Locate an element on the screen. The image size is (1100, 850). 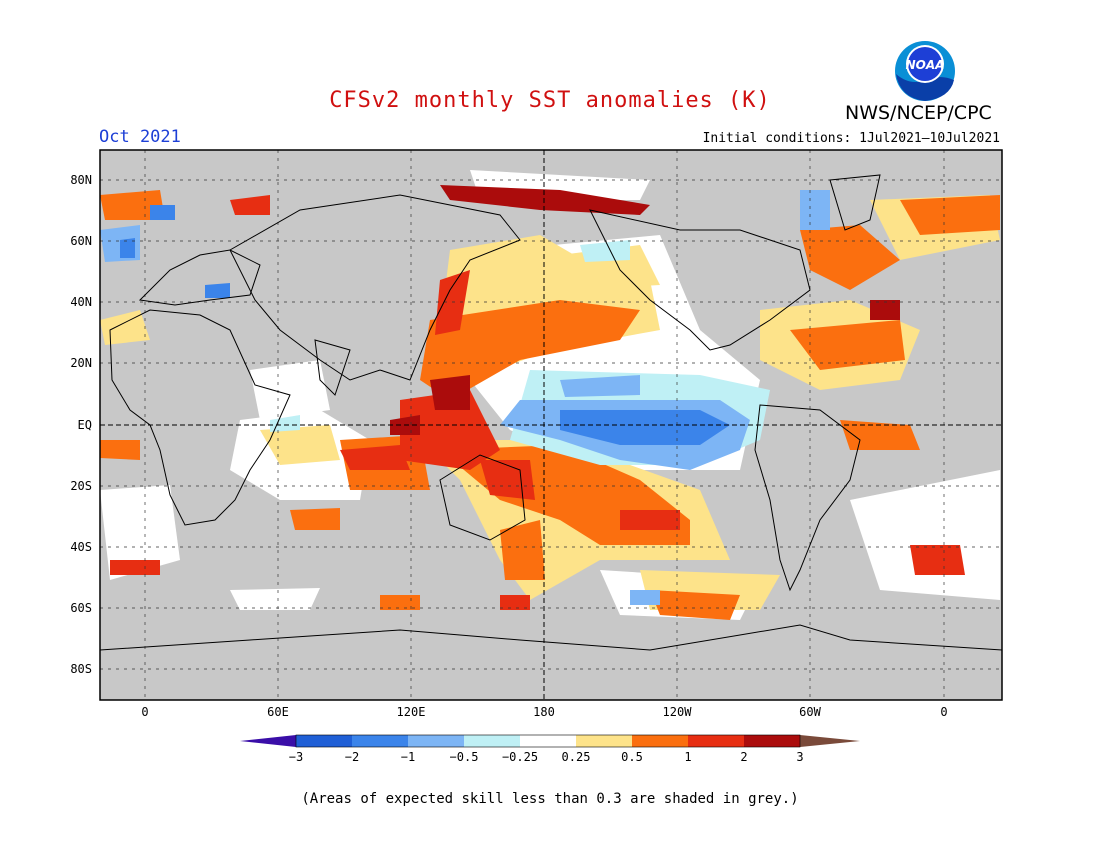
colorbar-tick: 3 is located at coordinates (800, 757).